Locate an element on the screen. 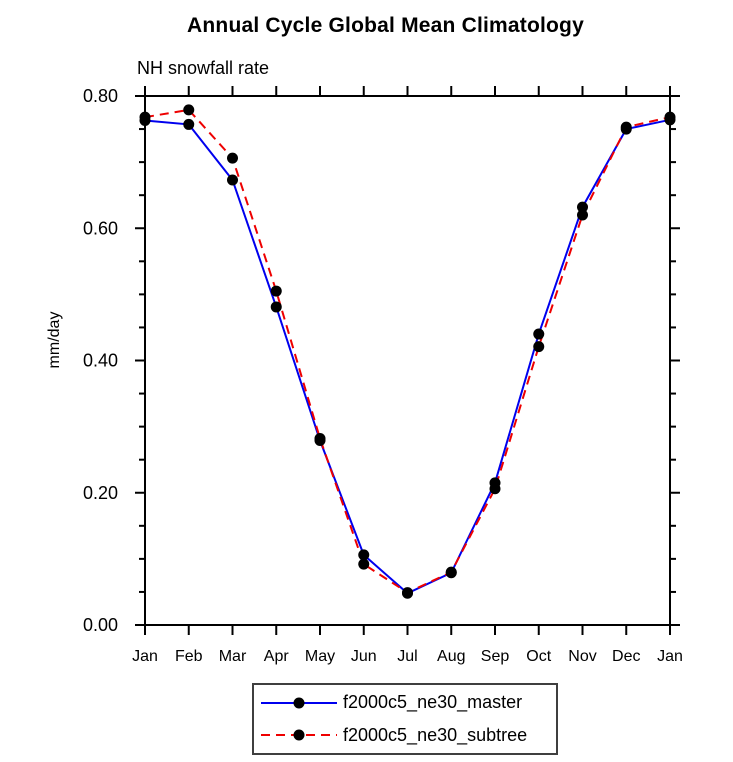 The width and height of the screenshot is (733, 762). legend-line-sample-subtree is located at coordinates (299, 735).